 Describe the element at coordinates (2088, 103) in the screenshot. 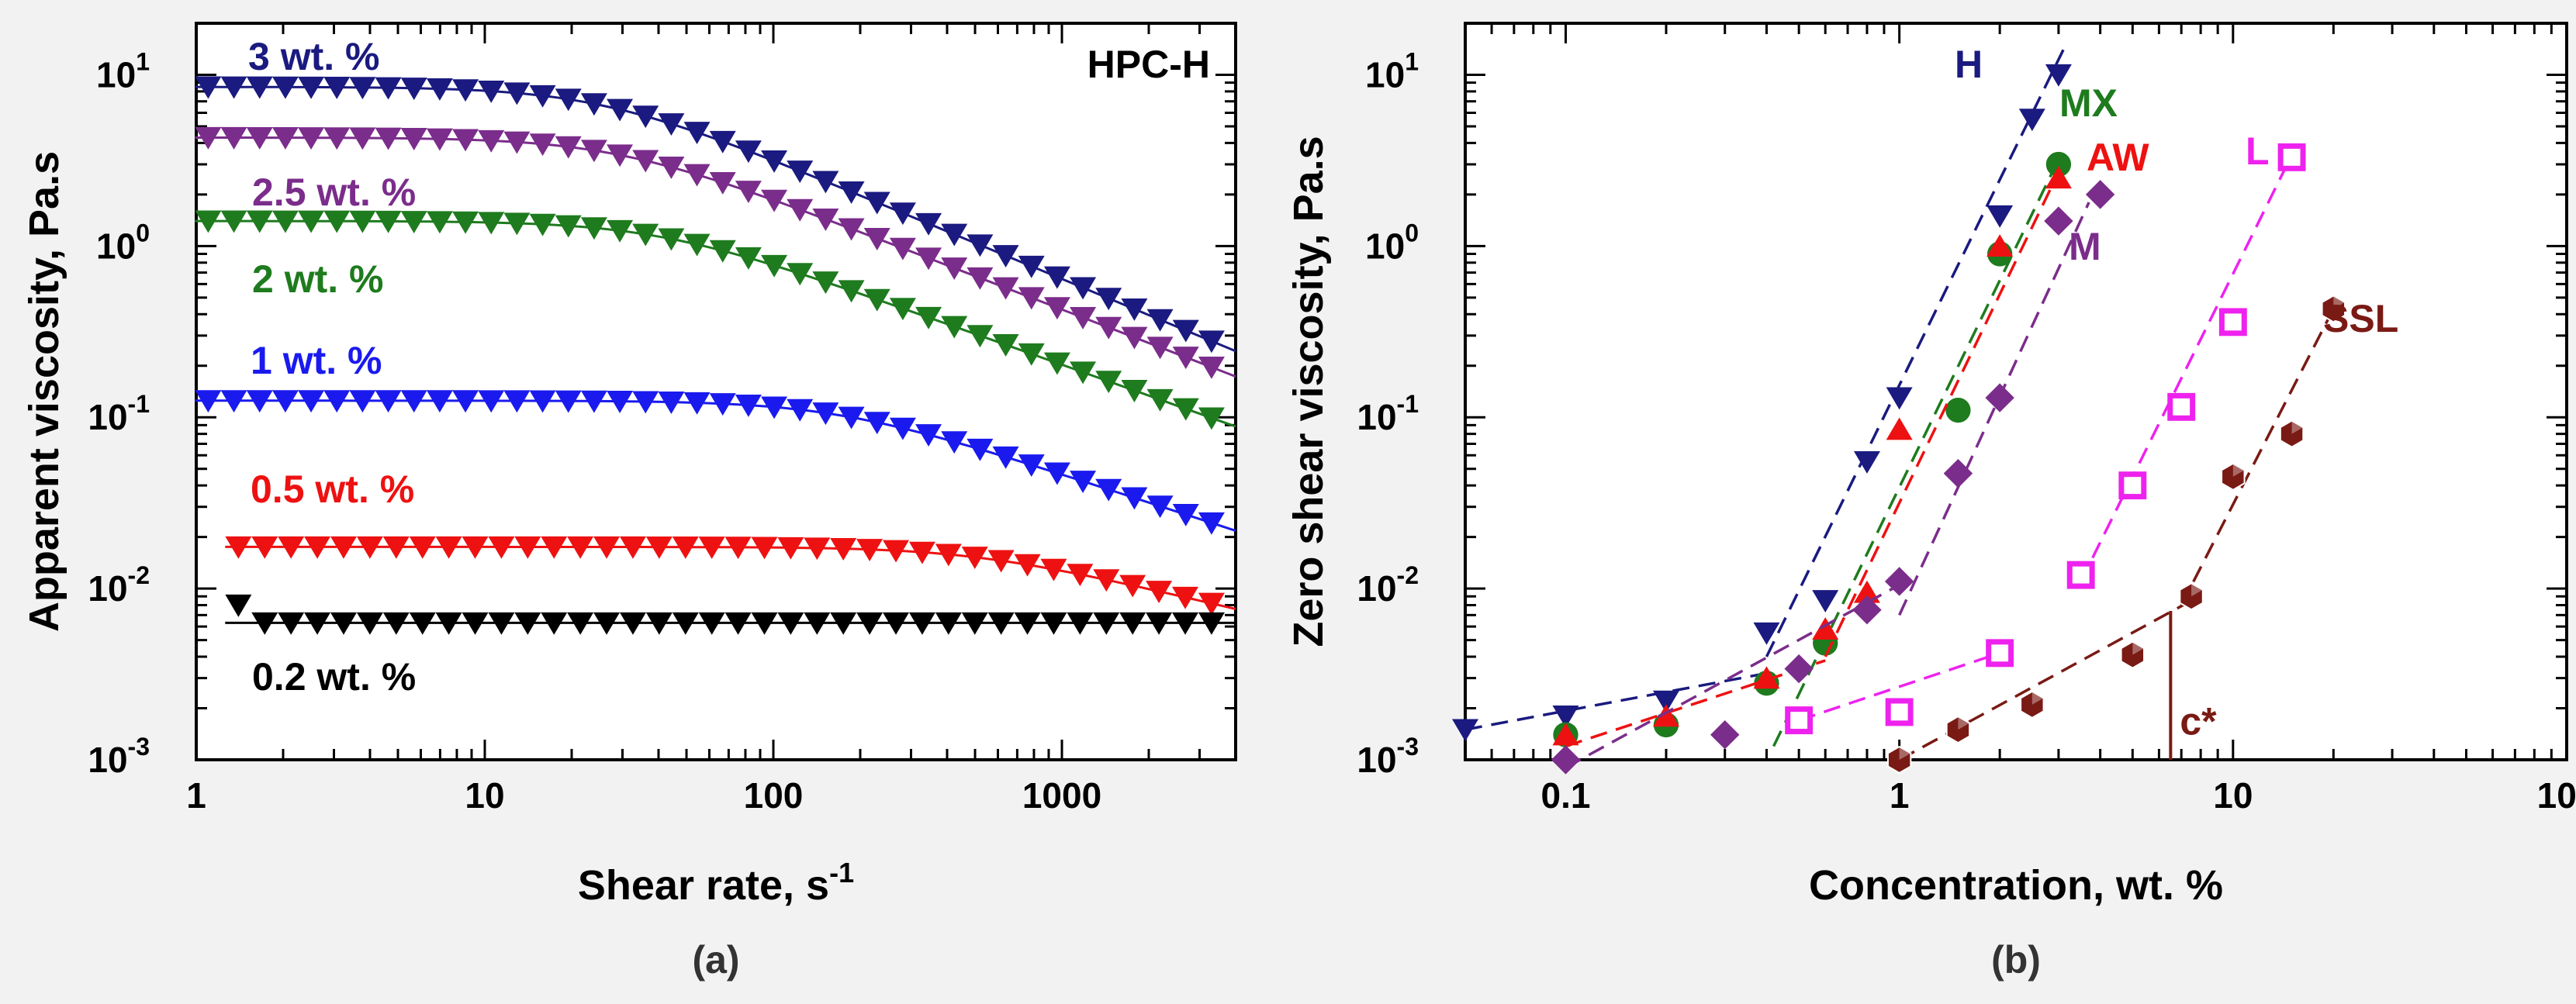

I see `panel-b-series-label-MX: MX` at that location.